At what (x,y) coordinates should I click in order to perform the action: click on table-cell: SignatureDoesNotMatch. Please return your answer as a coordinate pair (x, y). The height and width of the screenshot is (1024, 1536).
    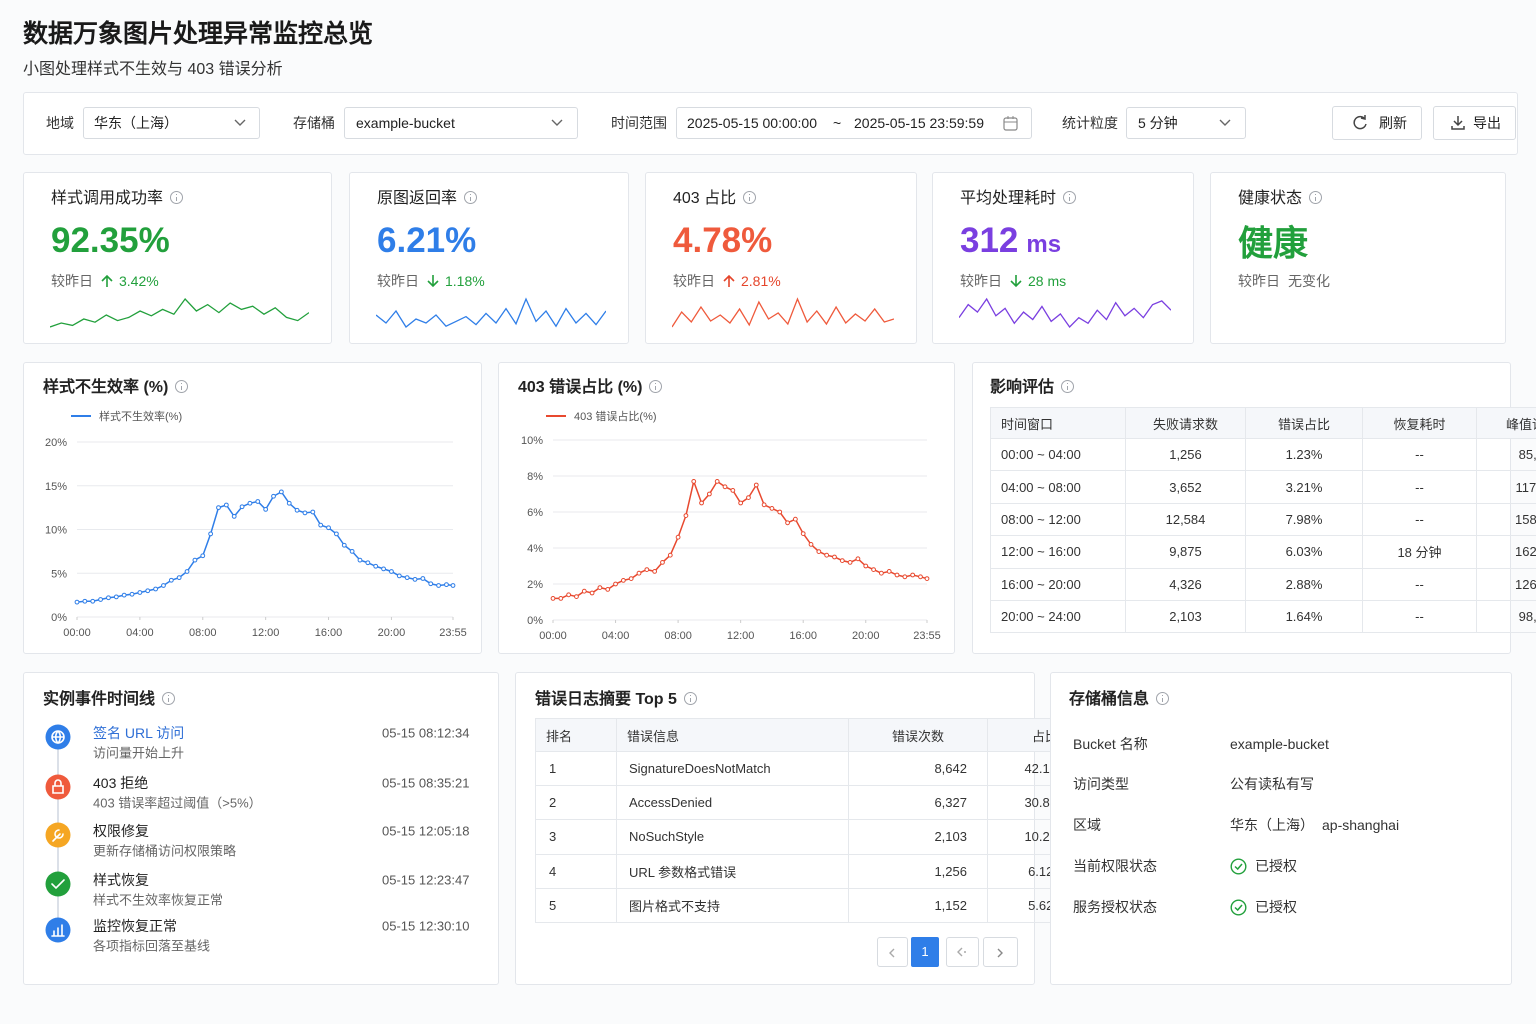
    Looking at the image, I should click on (732, 768).